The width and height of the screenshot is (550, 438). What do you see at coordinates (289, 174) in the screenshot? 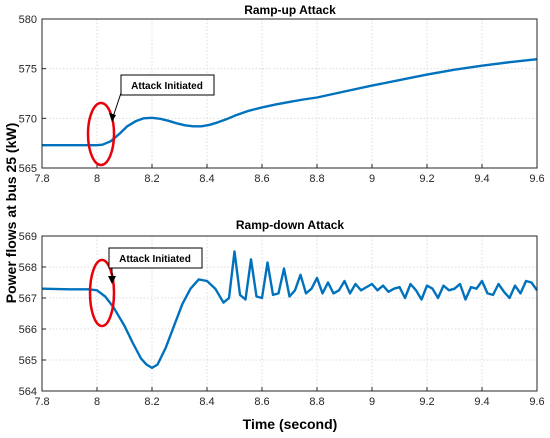
I see `ramp-up-x-ticks: 7.8 8 8.2 8.4 8.6 8.8 9 9.2 9.4 9.6` at bounding box center [289, 174].